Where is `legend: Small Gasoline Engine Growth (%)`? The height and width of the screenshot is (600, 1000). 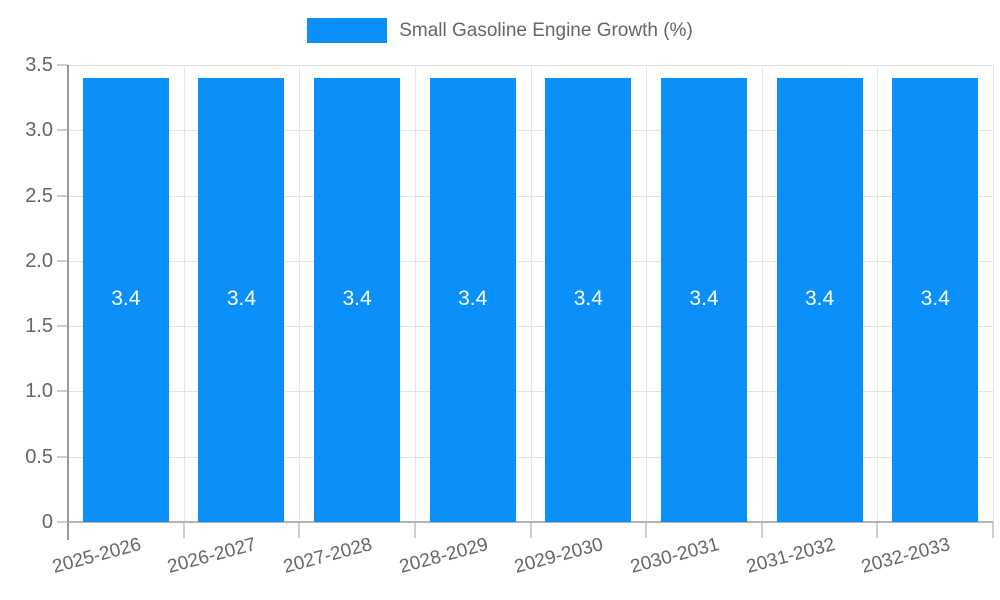 legend: Small Gasoline Engine Growth (%) is located at coordinates (500, 30).